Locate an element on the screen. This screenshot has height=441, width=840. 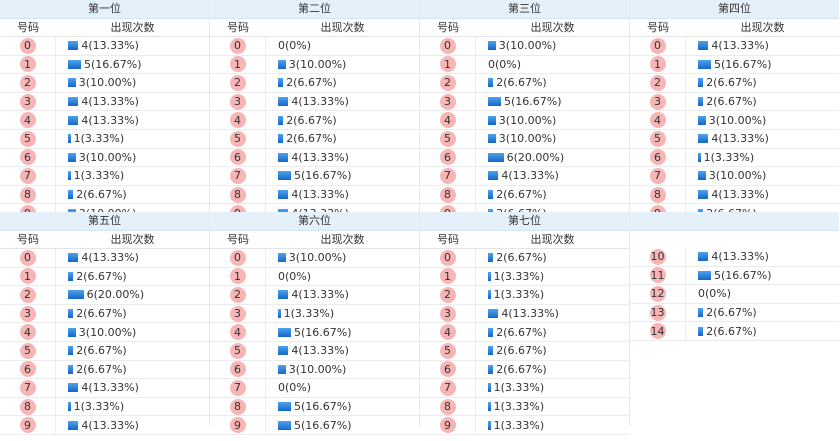
number-ball: 6 is located at coordinates (27, 369).